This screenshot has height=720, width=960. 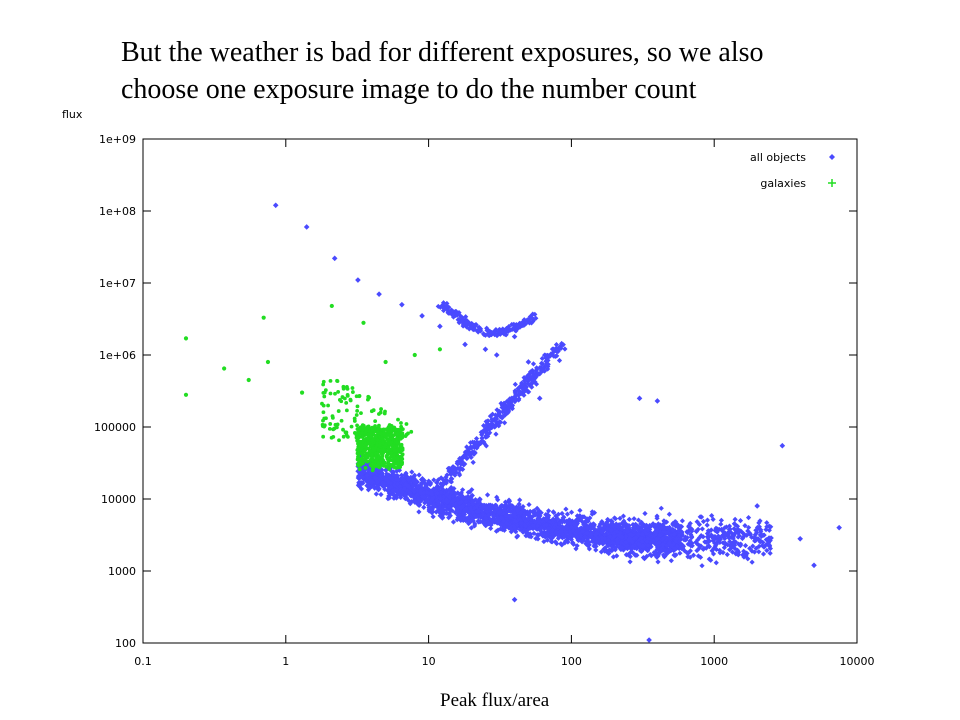 I want to click on x-tick-label: 1, so click(x=285, y=661).